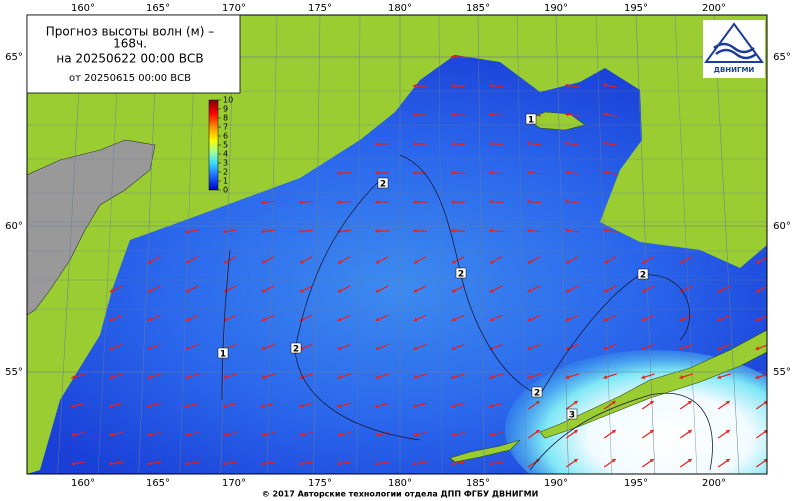  Describe the element at coordinates (223, 355) in the screenshot. I see `contour-label: 1` at that location.